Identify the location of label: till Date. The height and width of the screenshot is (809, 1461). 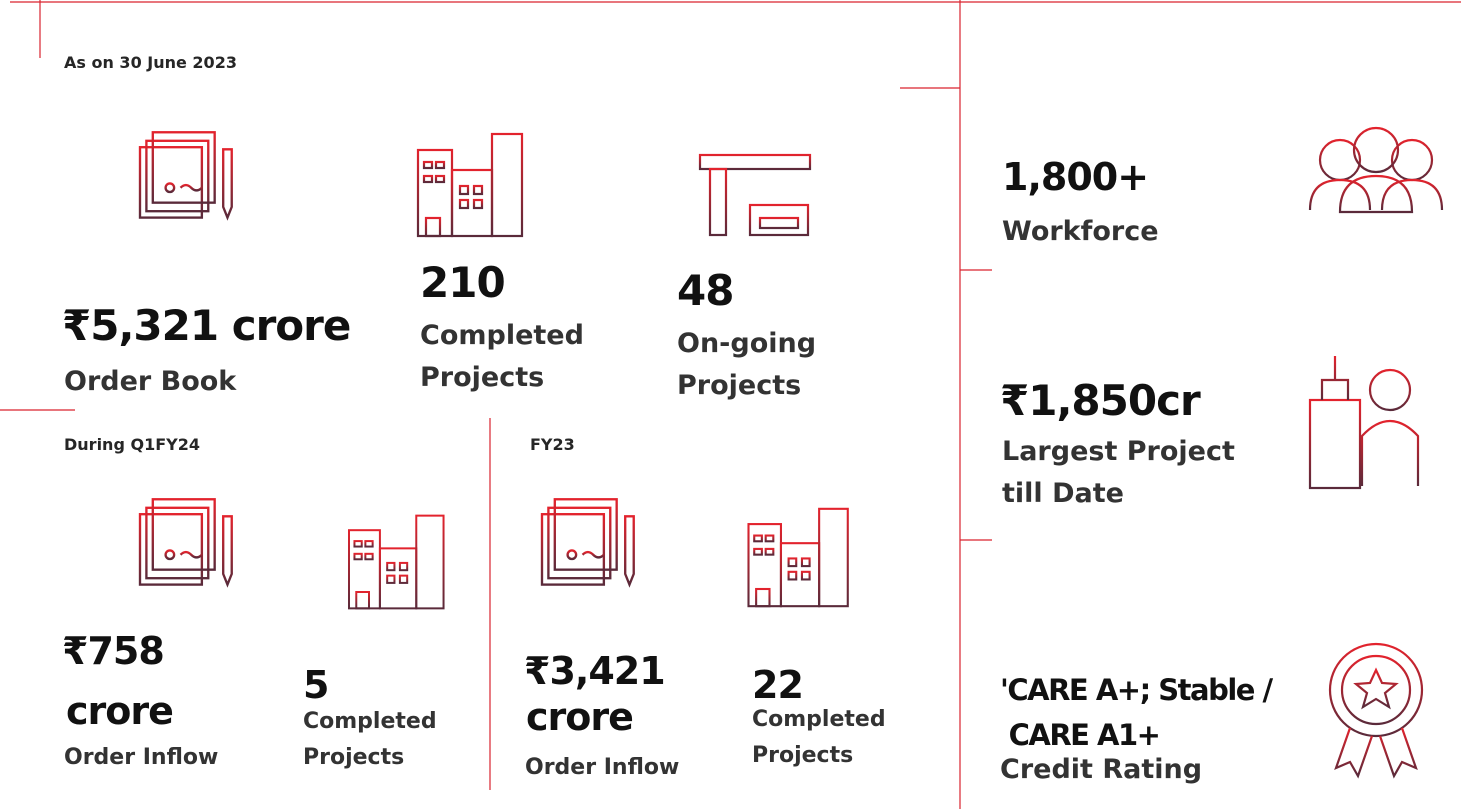
(1063, 493).